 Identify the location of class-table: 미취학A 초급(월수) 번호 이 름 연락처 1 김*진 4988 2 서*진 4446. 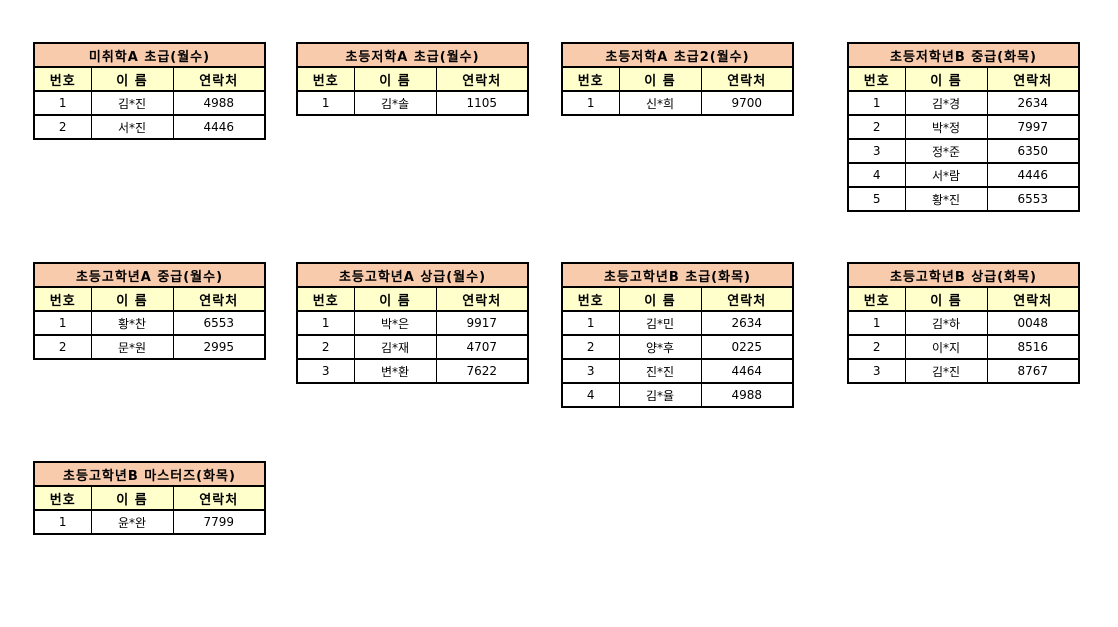
(149, 91).